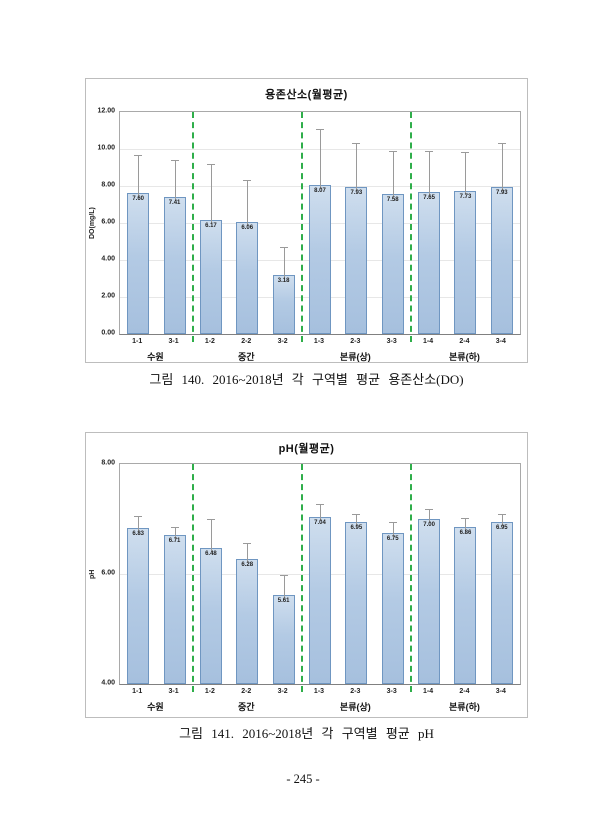 The image size is (606, 840). What do you see at coordinates (108, 333) in the screenshot?
I see `y-tick-label: 0.00` at bounding box center [108, 333].